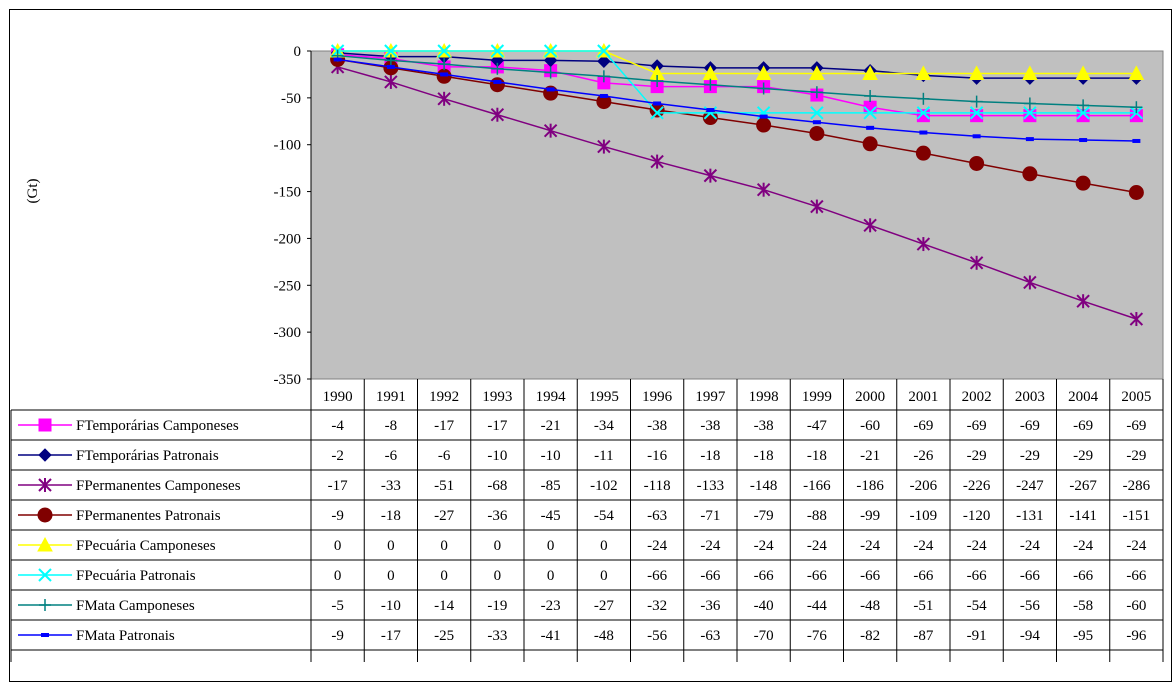  What do you see at coordinates (657, 397) in the screenshot?
I see `x-tick-label: 1996` at bounding box center [657, 397].